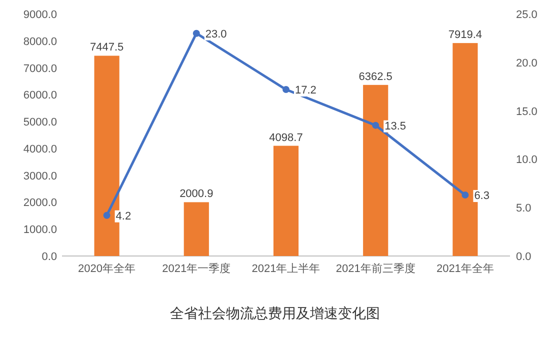 The width and height of the screenshot is (550, 337). Describe the element at coordinates (286, 268) in the screenshot. I see `x-tick-label: 2021年上半年` at that location.